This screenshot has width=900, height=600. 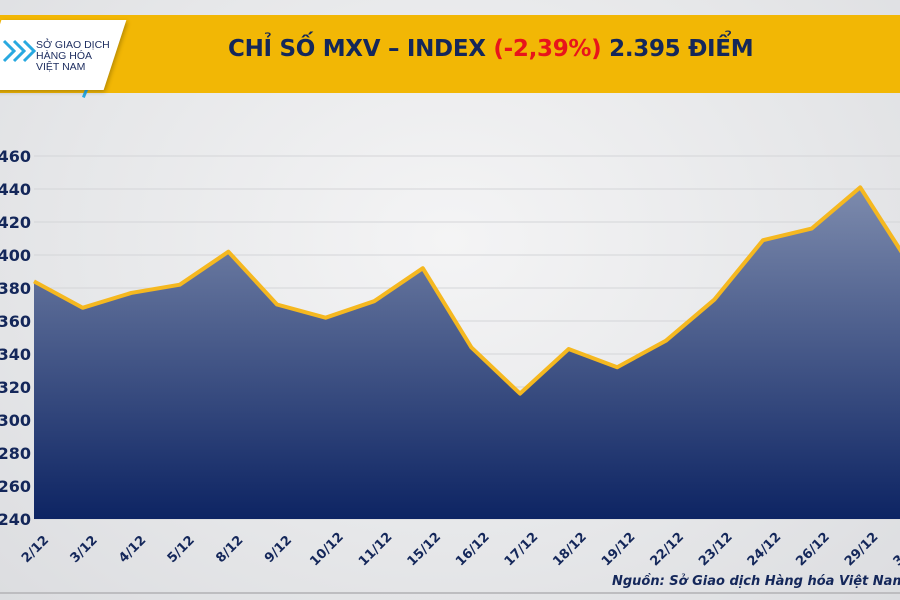 I want to click on x-tick-label: 24/12, so click(x=765, y=550).